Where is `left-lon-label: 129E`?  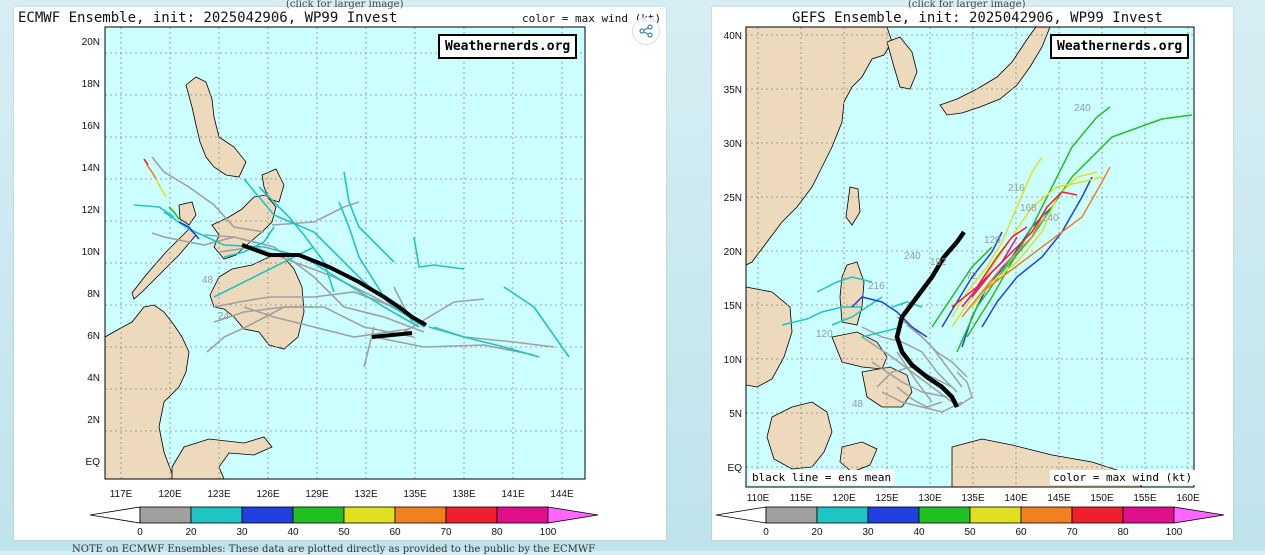 left-lon-label: 129E is located at coordinates (317, 494).